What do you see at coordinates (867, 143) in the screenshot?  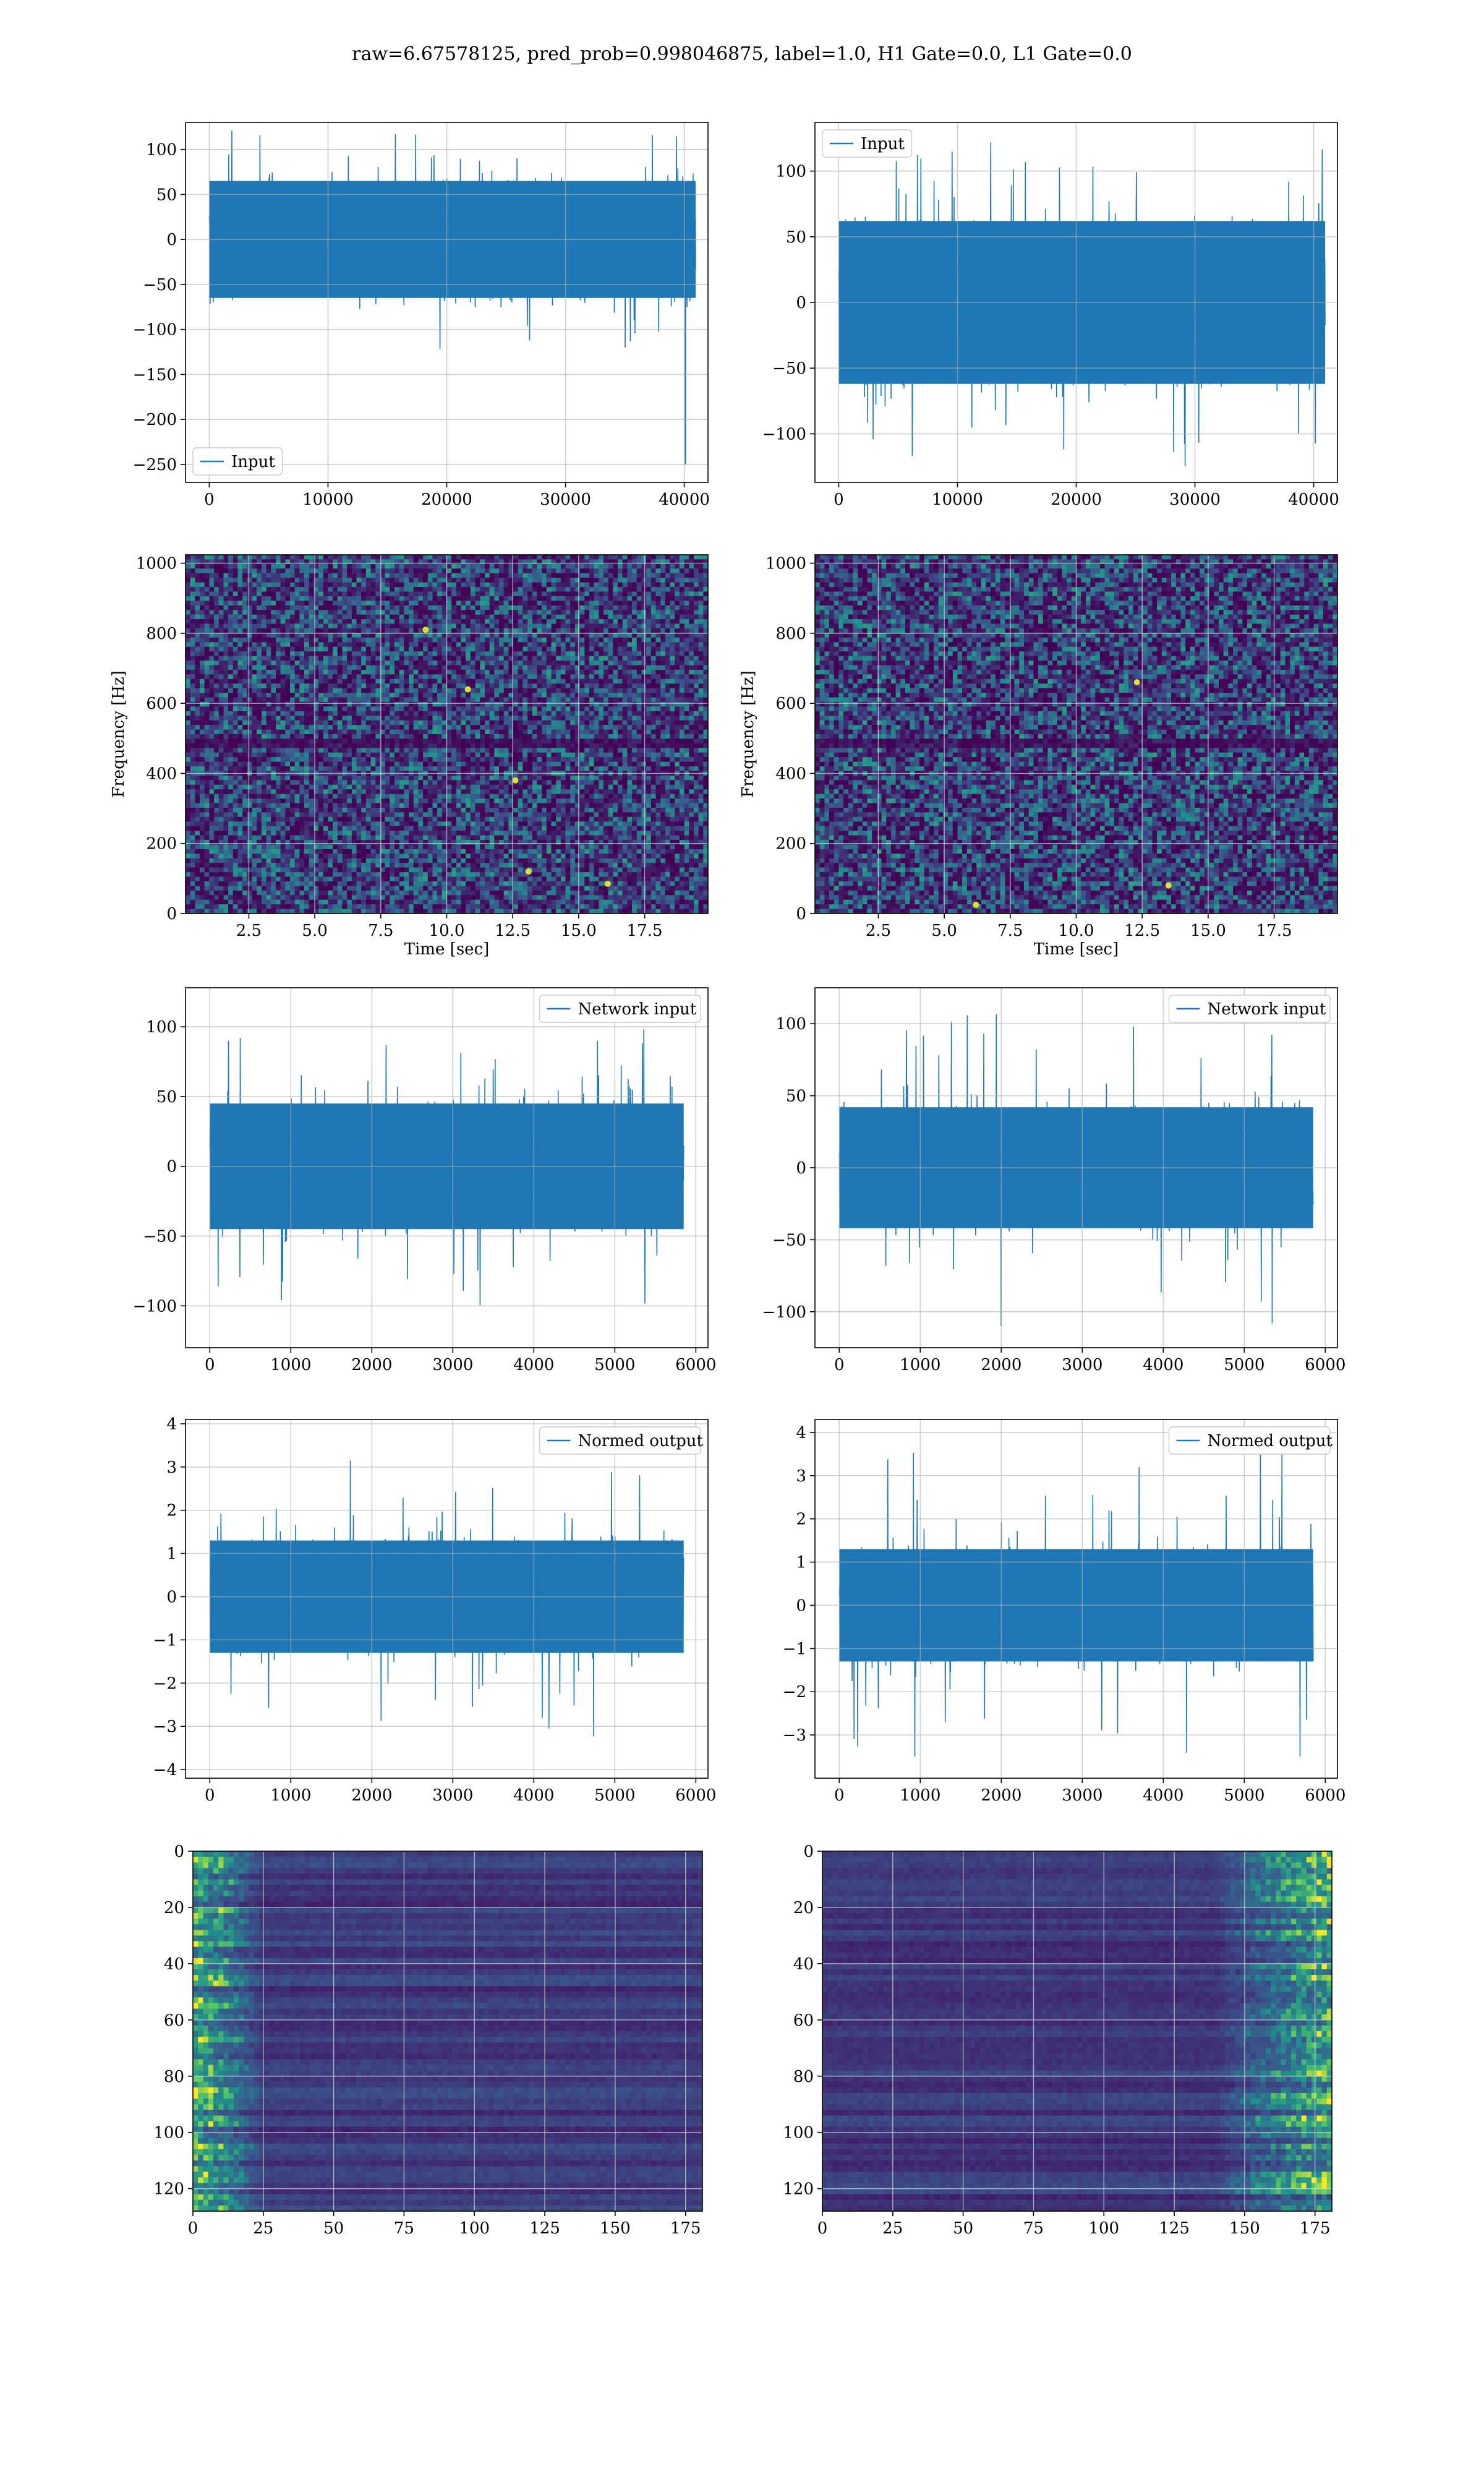 I see `legend: Input` at bounding box center [867, 143].